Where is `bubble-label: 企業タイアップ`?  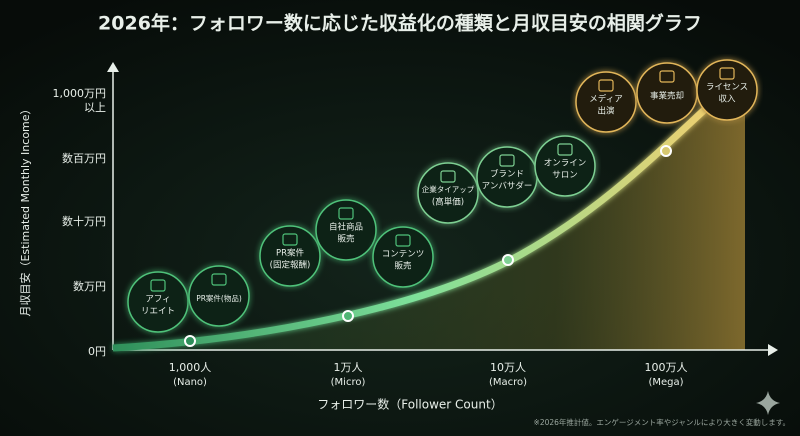 bubble-label: 企業タイアップ is located at coordinates (448, 189).